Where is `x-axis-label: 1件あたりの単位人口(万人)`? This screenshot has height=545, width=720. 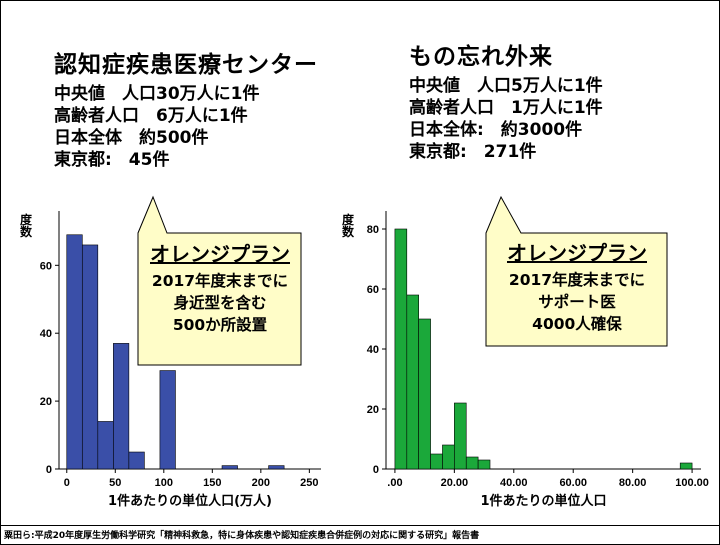 x-axis-label: 1件あたりの単位人口(万人) is located at coordinates (190, 501).